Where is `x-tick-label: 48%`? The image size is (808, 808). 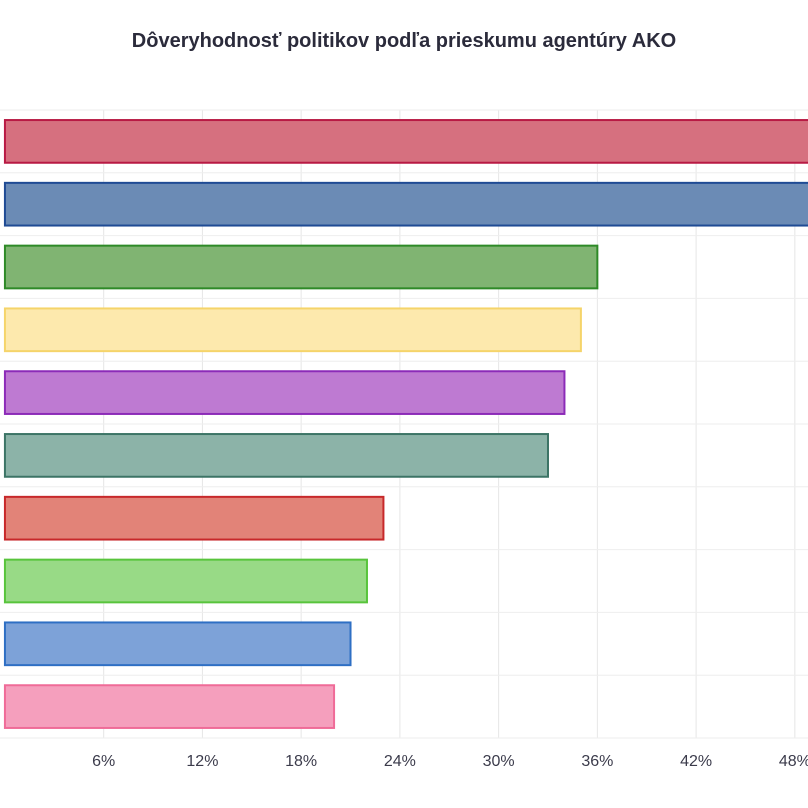 x-tick-label: 48% is located at coordinates (793, 761).